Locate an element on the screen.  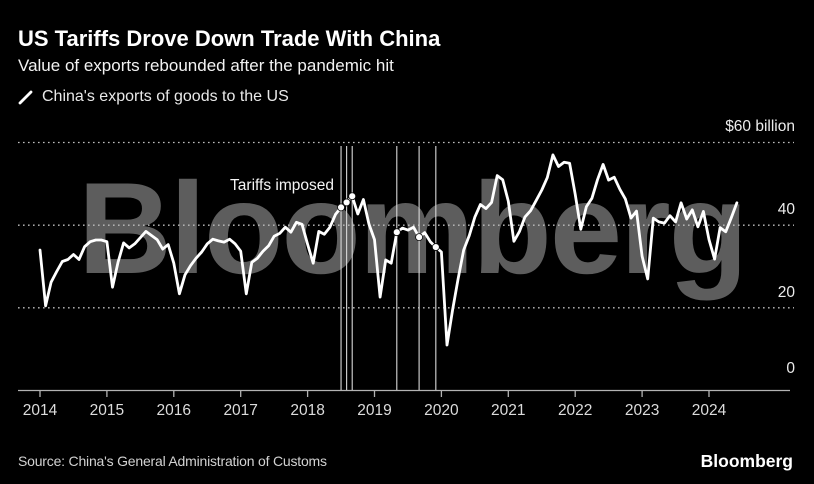
x-axis-label-2021: 2021 is located at coordinates (508, 410).